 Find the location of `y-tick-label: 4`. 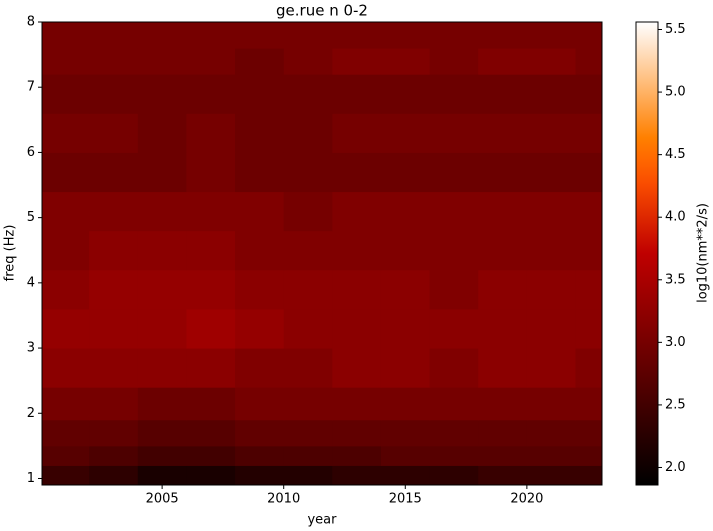

y-tick-label: 4 is located at coordinates (31, 282).